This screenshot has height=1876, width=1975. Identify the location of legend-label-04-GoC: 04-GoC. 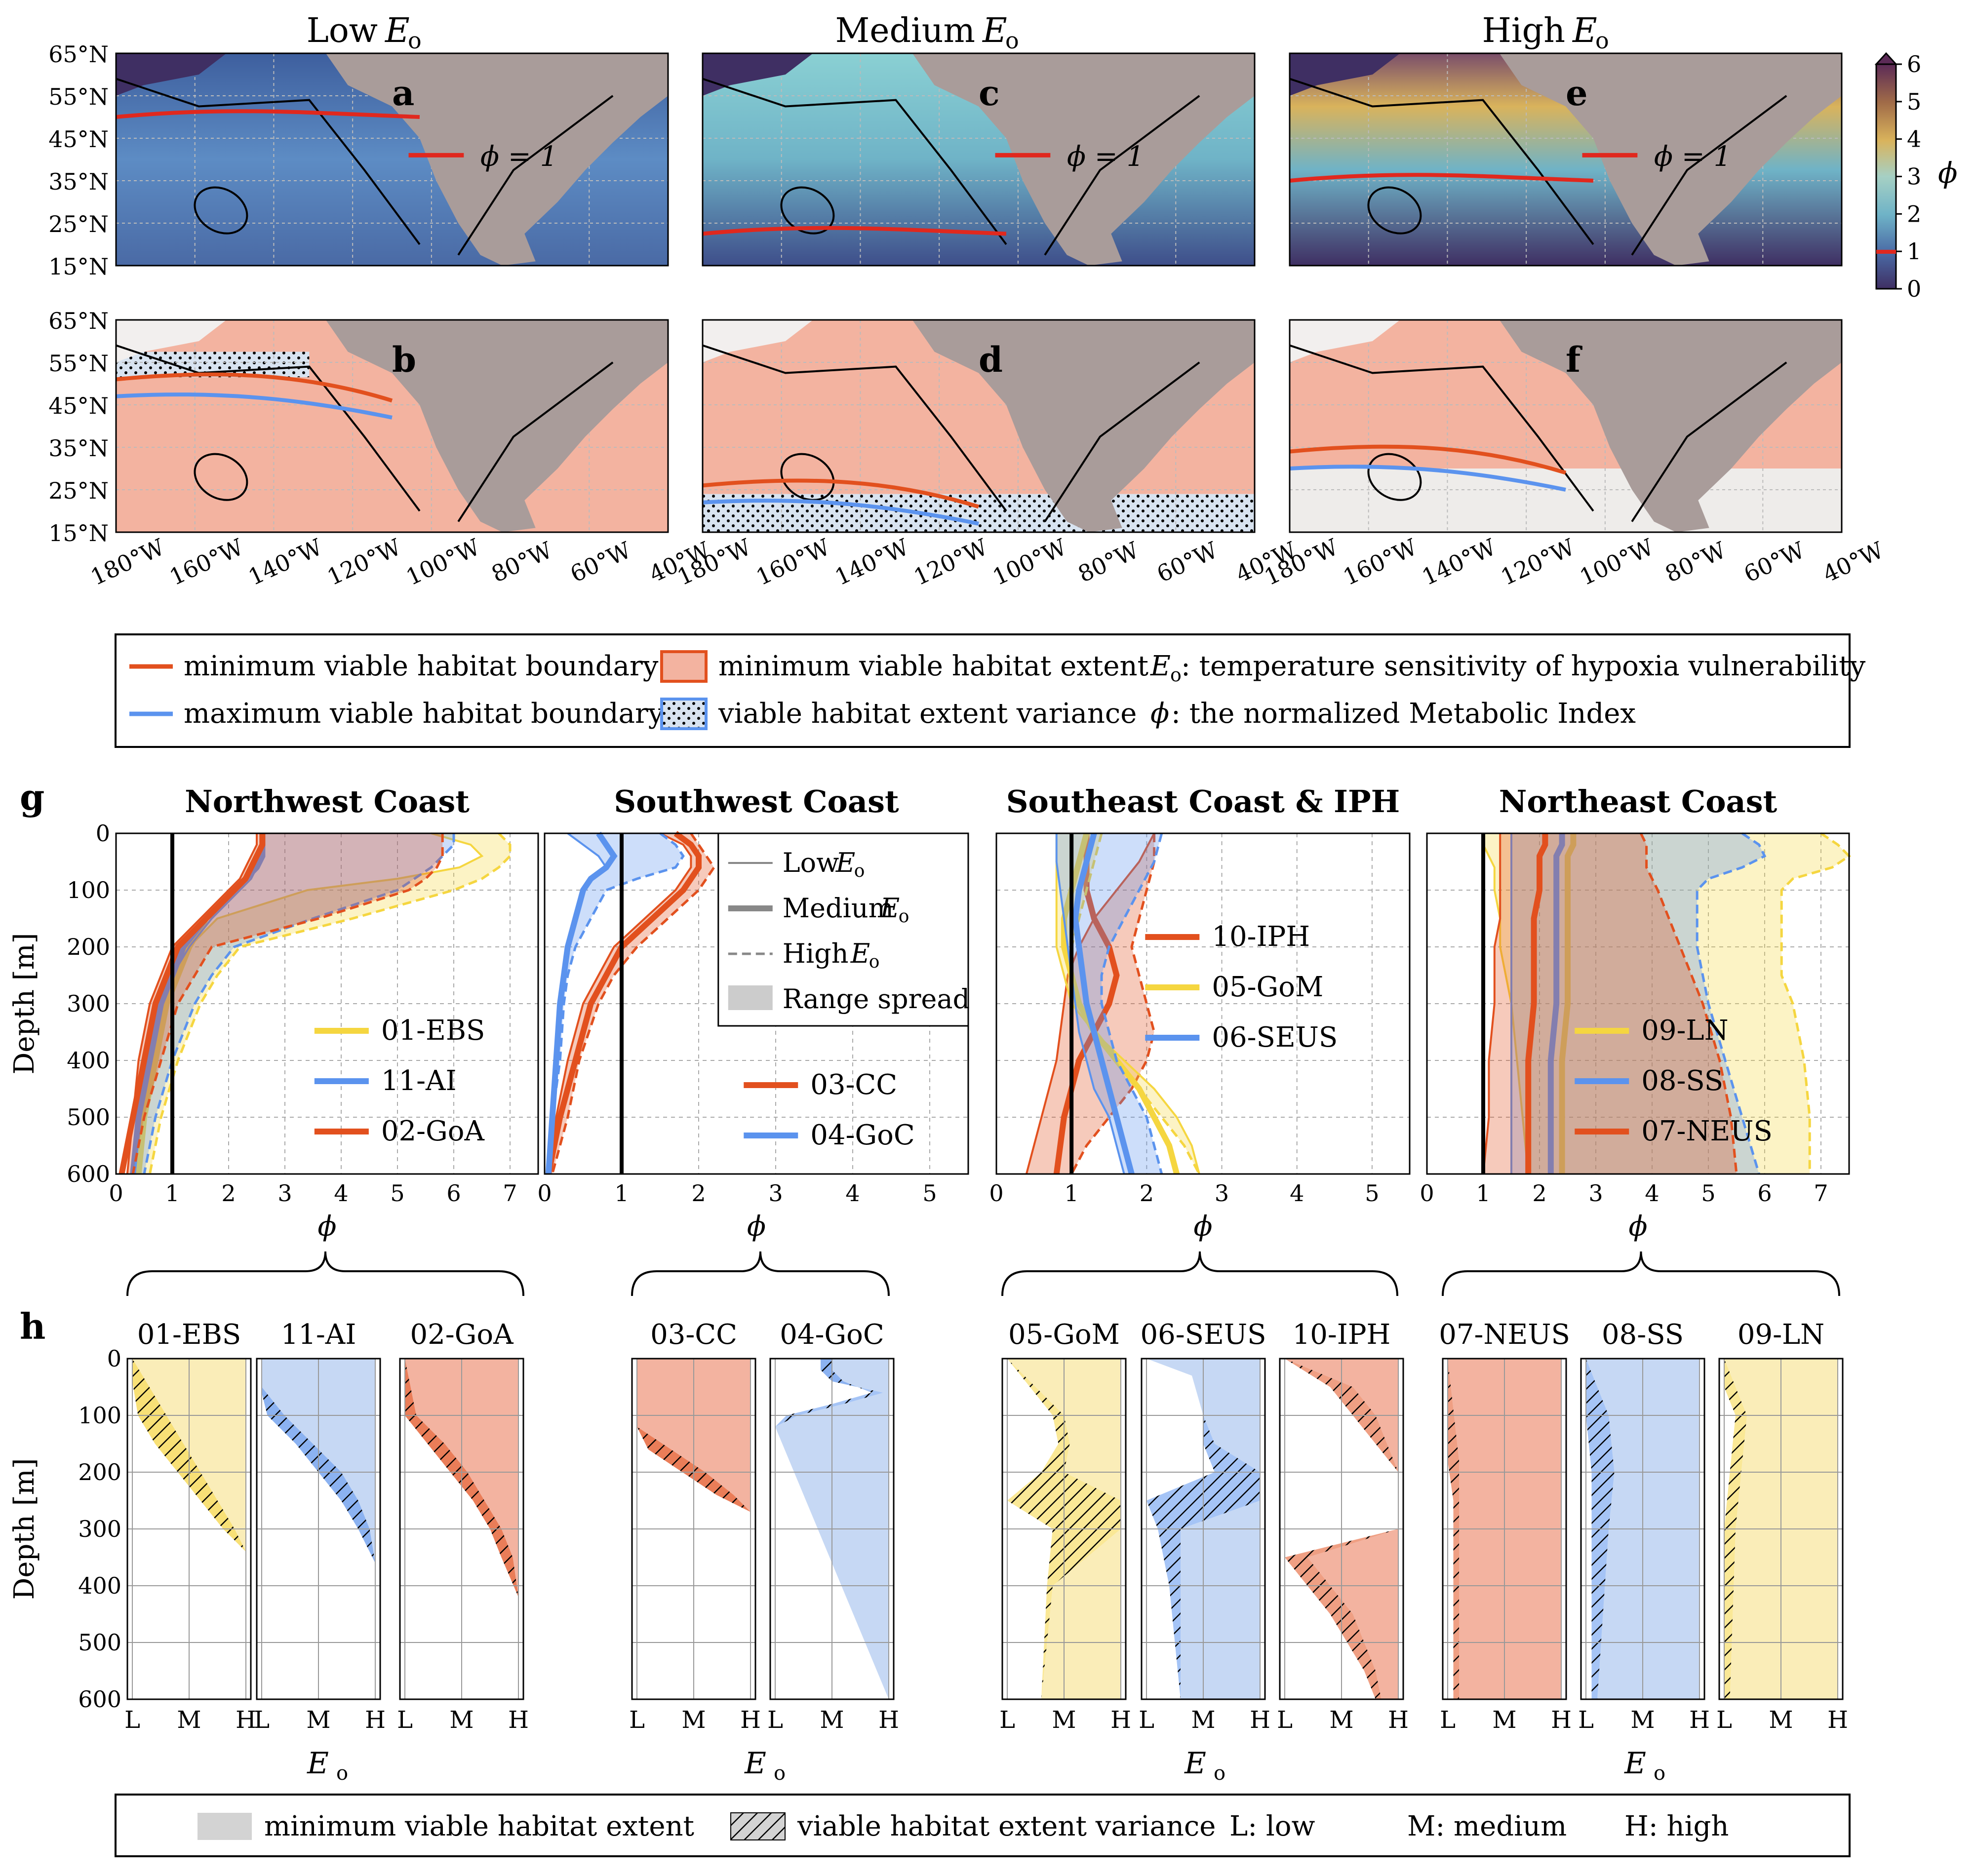
(862, 1135).